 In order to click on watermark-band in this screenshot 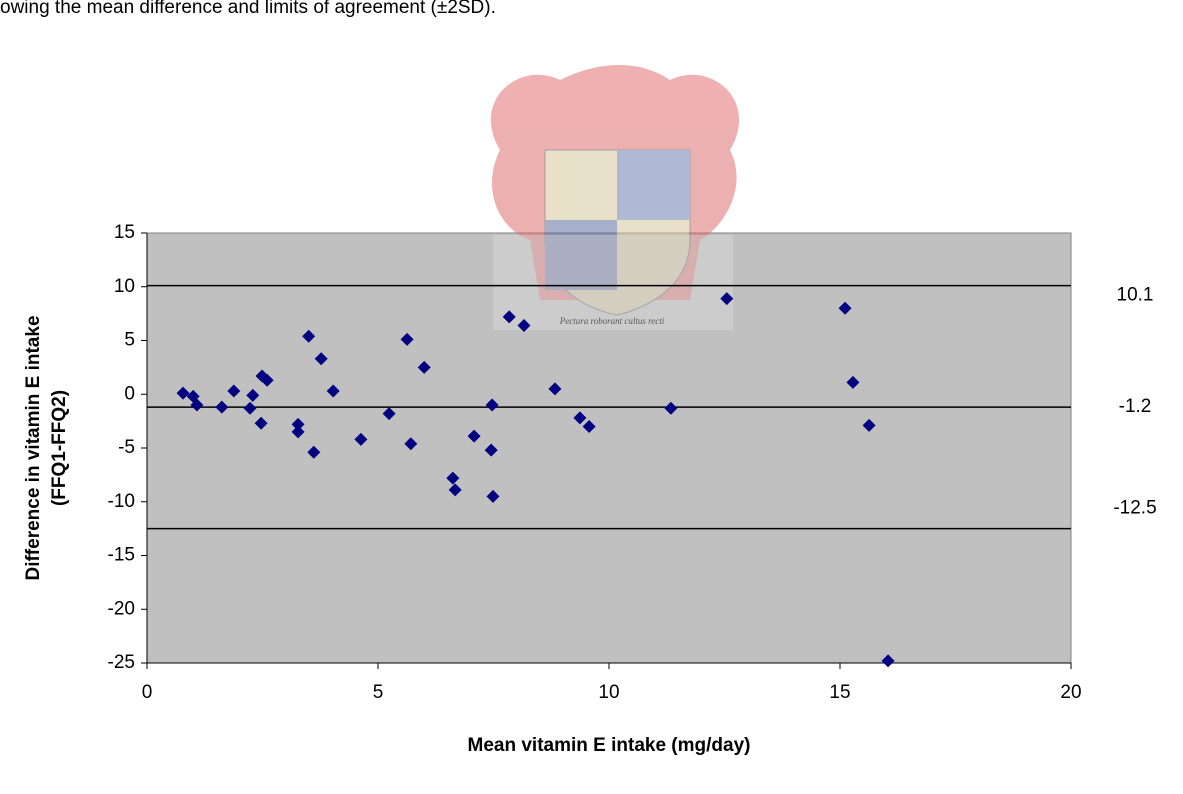, I will do `click(613, 282)`.